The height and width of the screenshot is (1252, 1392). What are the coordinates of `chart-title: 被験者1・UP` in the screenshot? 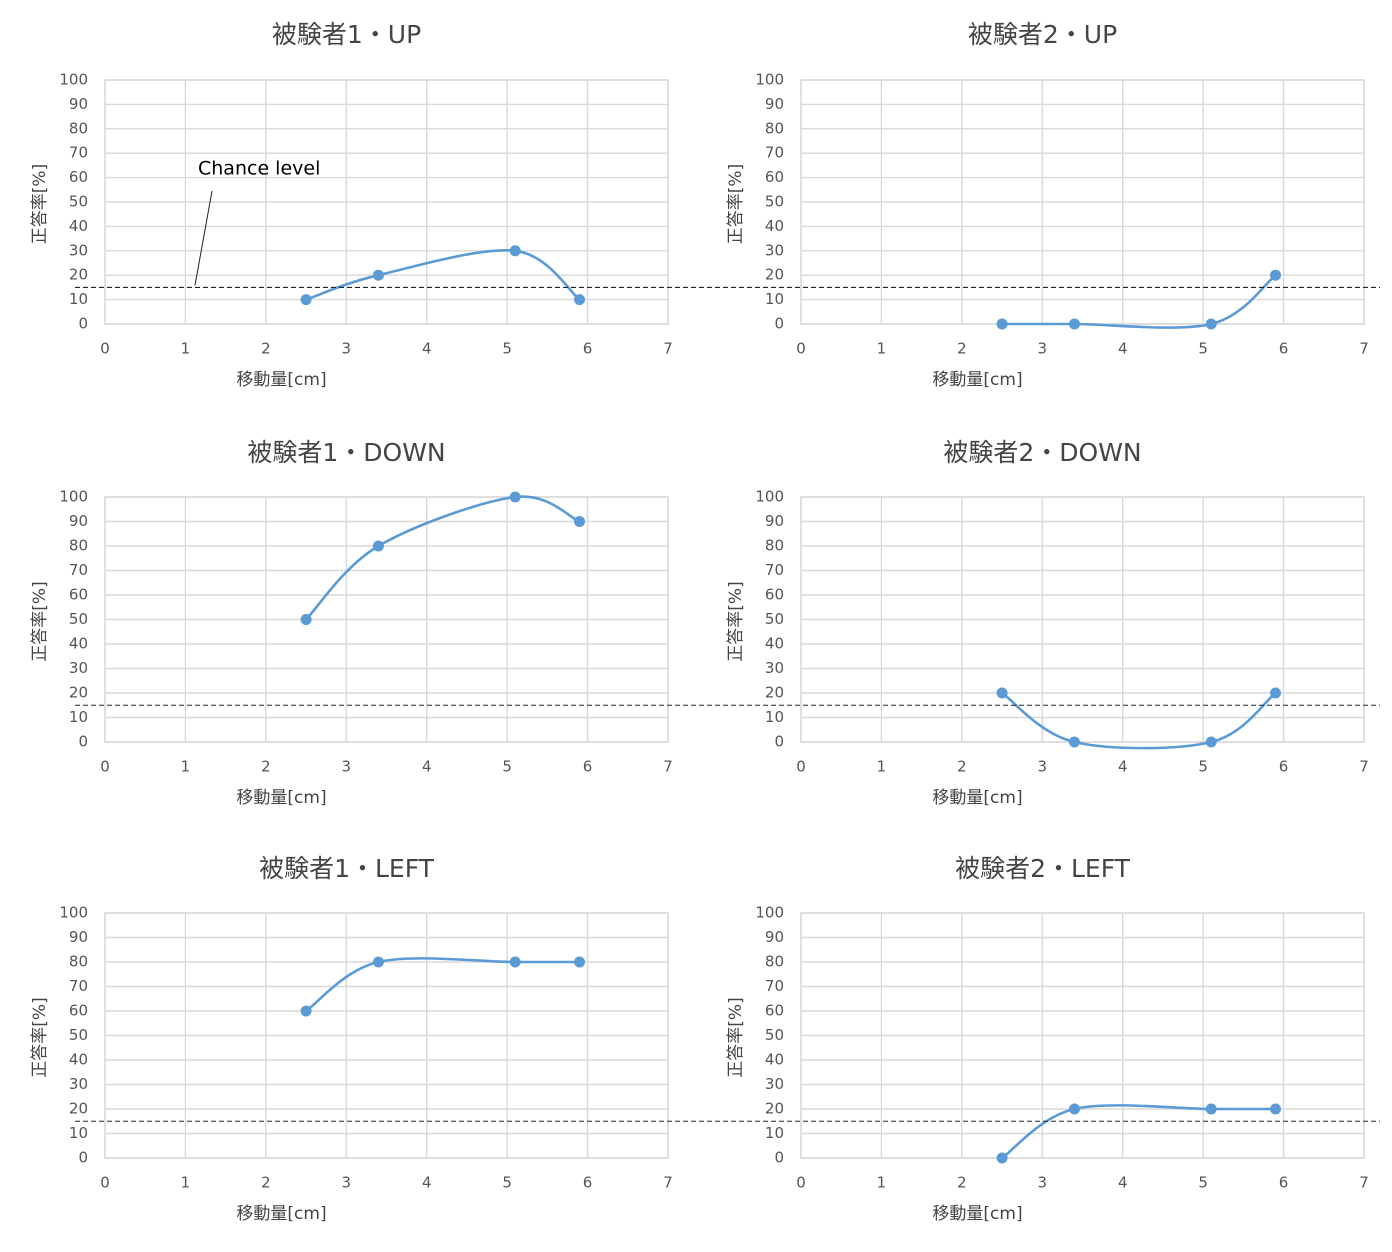 It's located at (346, 34).